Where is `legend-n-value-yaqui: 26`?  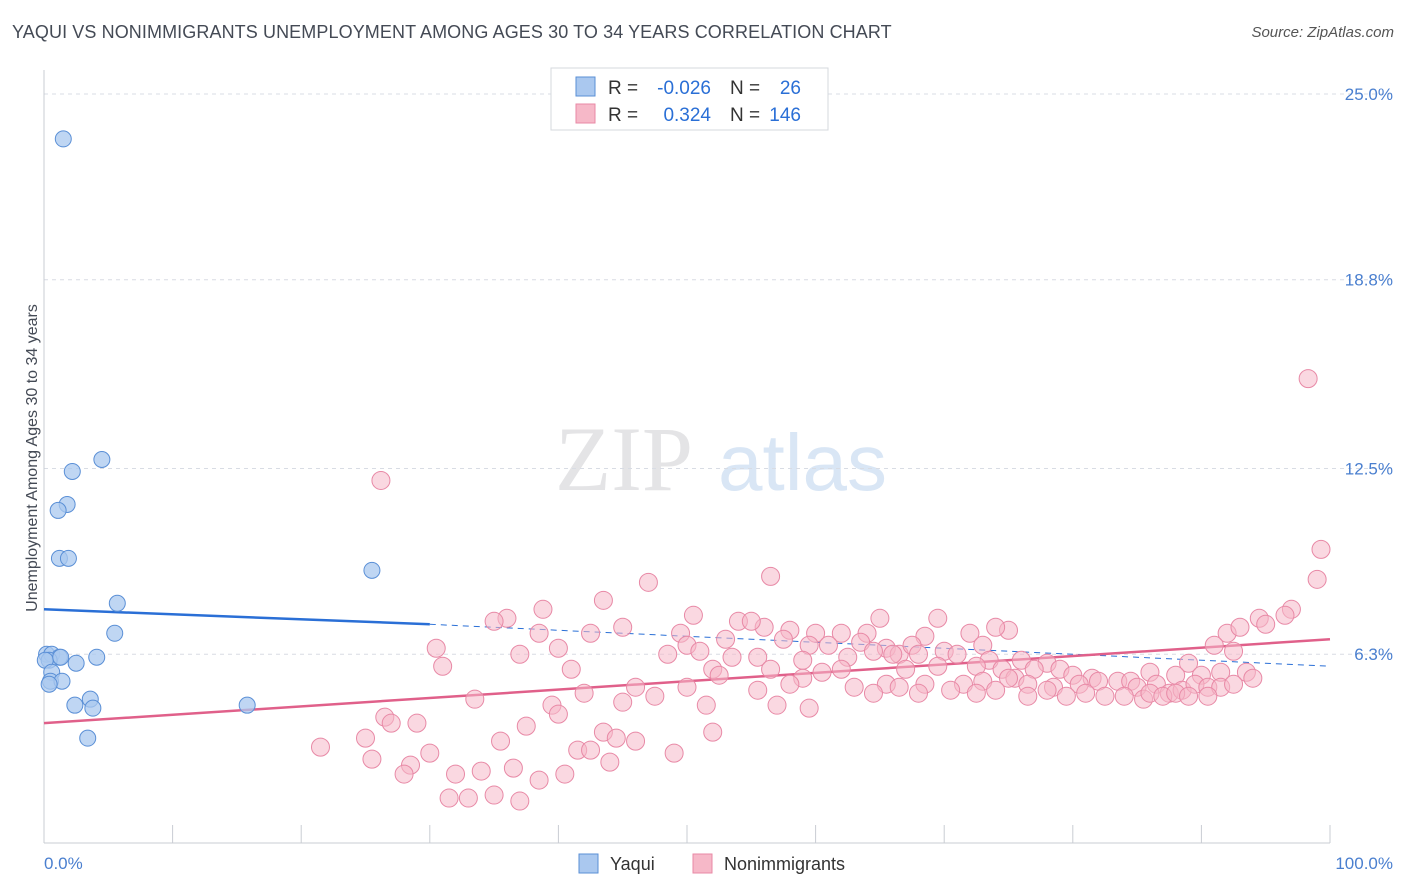
legend-n-value-yaqui: 26 is located at coordinates (790, 88).